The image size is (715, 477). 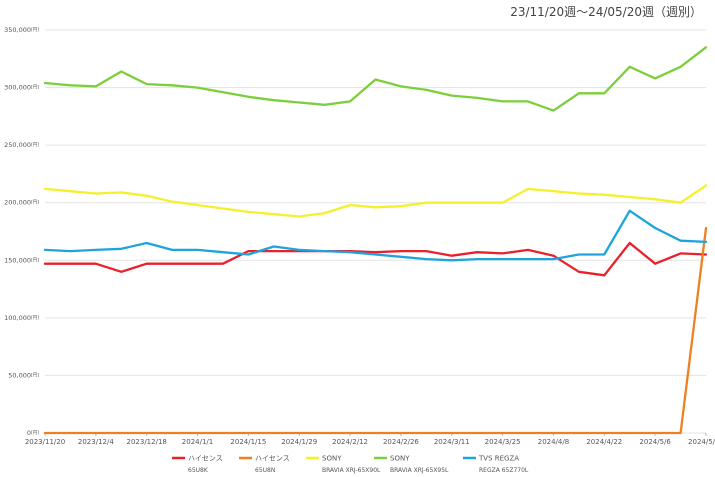 What do you see at coordinates (606, 12) in the screenshot?
I see `chart-title: 23/11/20週〜24/05/20週（週別）` at bounding box center [606, 12].